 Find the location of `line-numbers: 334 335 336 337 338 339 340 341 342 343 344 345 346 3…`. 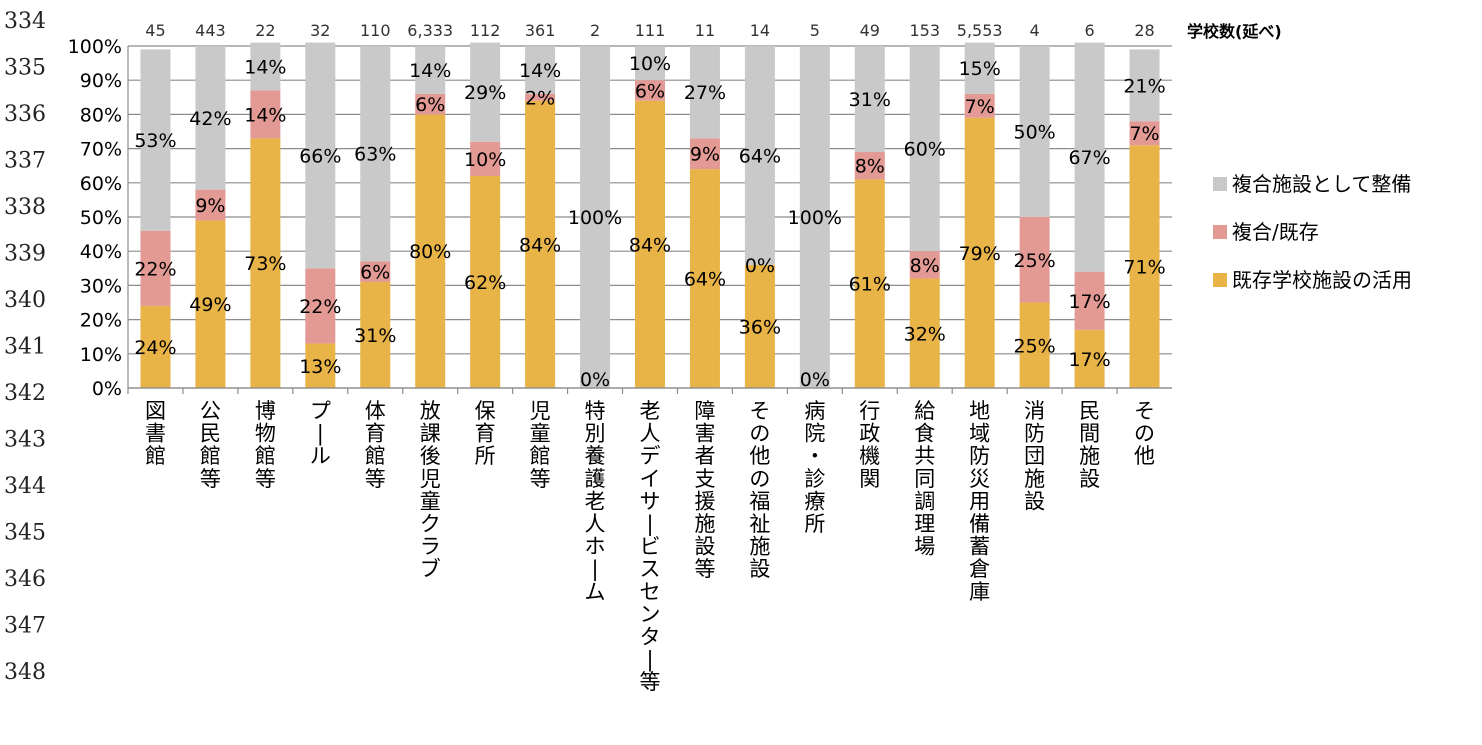

line-numbers: 334 335 336 337 338 339 340 341 342 343 344 345 346 3… is located at coordinates (25, 347).